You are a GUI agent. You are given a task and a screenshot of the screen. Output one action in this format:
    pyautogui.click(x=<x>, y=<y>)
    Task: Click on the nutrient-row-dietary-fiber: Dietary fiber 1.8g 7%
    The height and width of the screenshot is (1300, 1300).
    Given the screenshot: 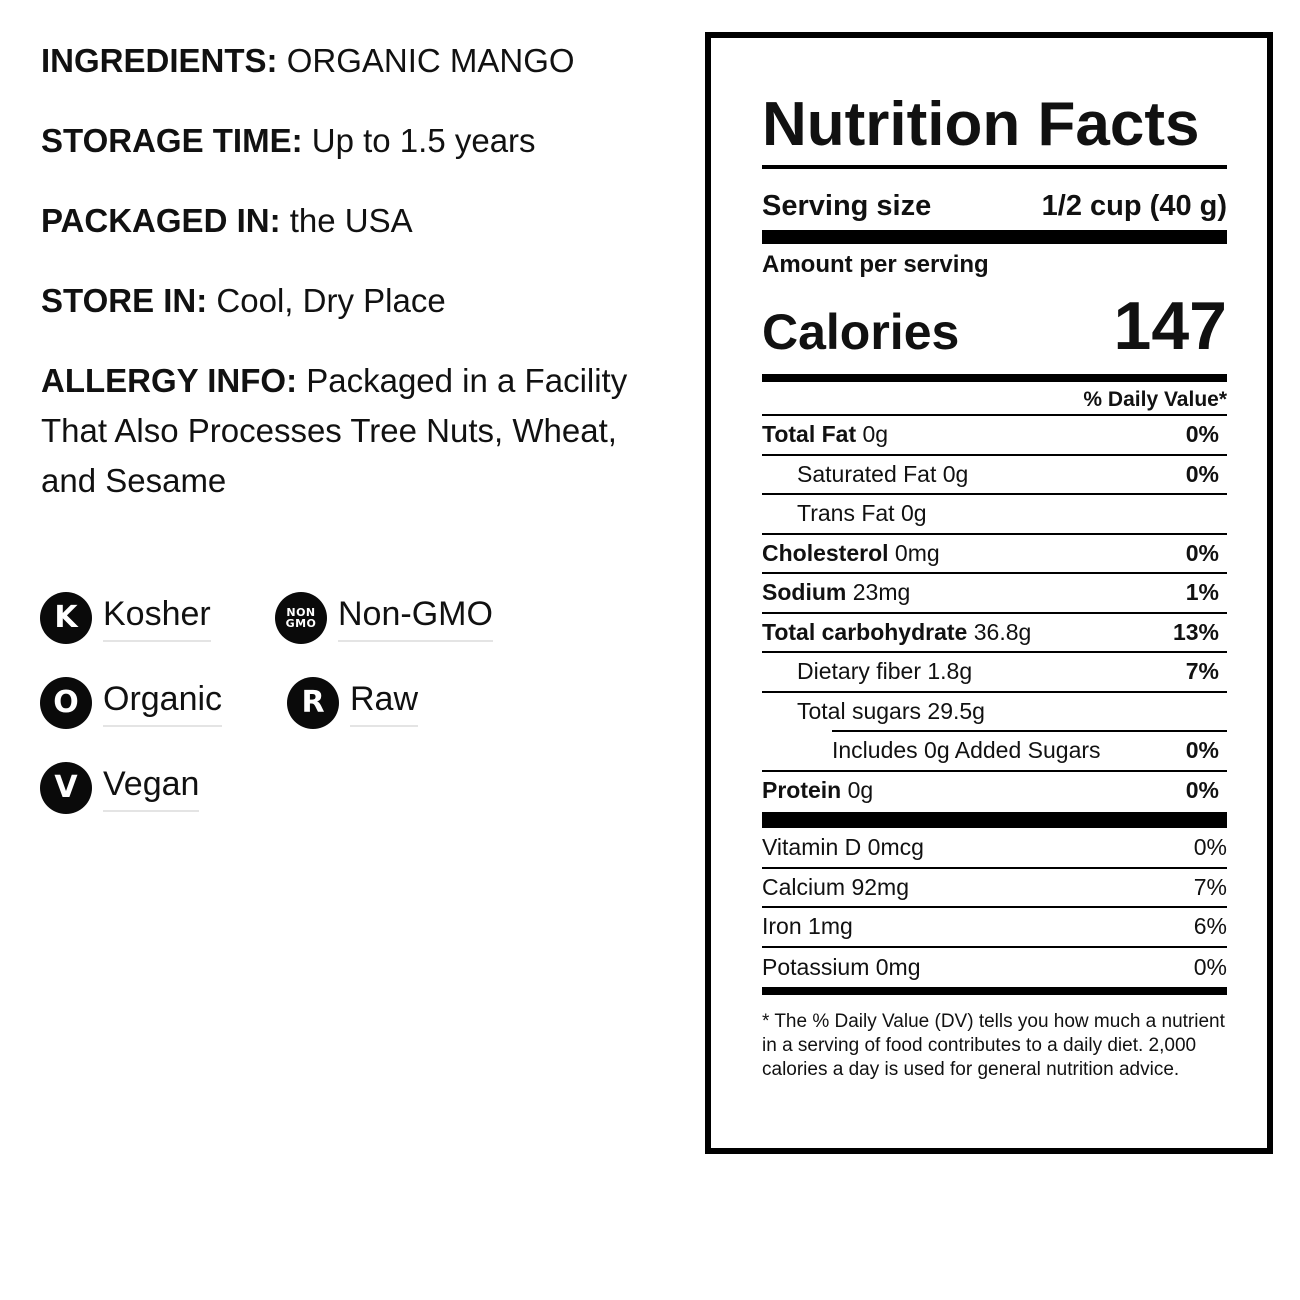 What is the action you would take?
    pyautogui.click(x=994, y=671)
    